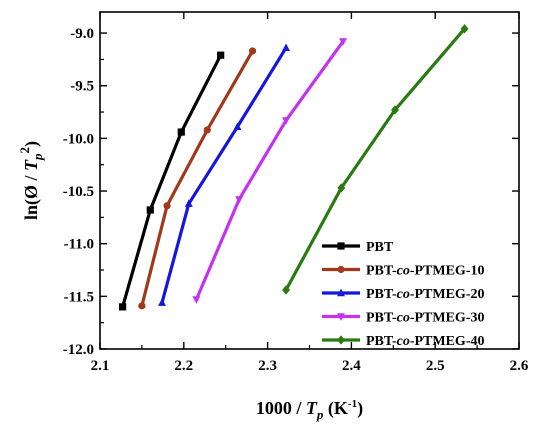 The height and width of the screenshot is (434, 550). Describe the element at coordinates (358, 247) in the screenshot. I see `legend-item: PBT` at that location.